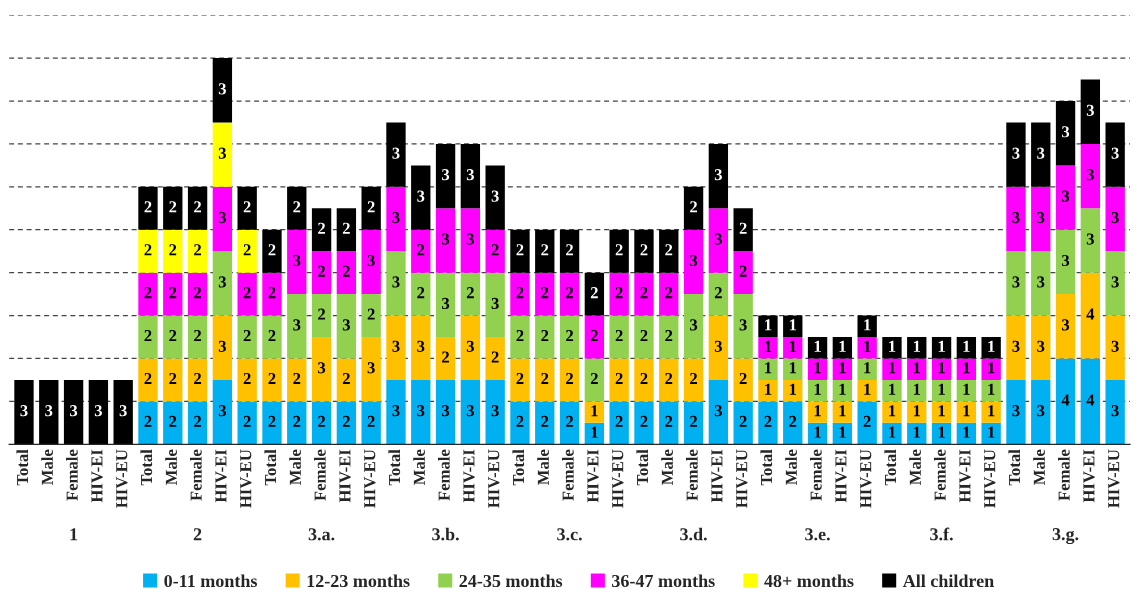 The height and width of the screenshot is (607, 1138). Describe the element at coordinates (1089, 476) in the screenshot. I see `x-tick-label: HIV-EI` at that location.